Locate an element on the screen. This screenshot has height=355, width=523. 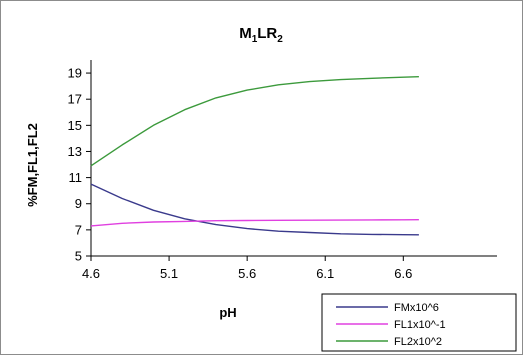
y-tick-label: 17 is located at coordinates (75, 99).